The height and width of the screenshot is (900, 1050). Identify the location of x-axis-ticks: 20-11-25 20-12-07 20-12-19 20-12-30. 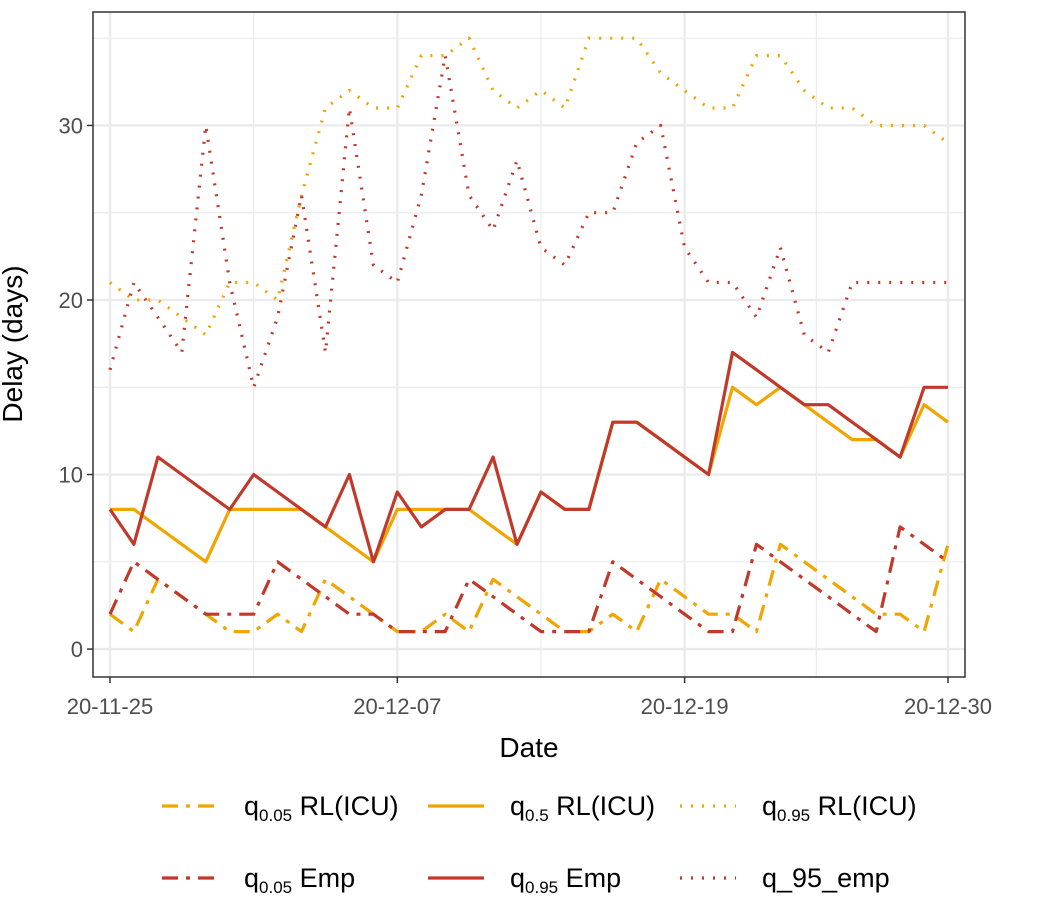
(529, 698).